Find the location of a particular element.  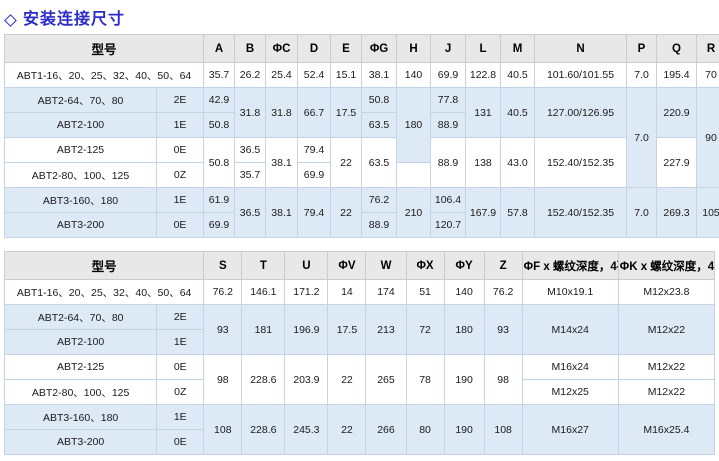

cell-d: 79.4 is located at coordinates (314, 150).